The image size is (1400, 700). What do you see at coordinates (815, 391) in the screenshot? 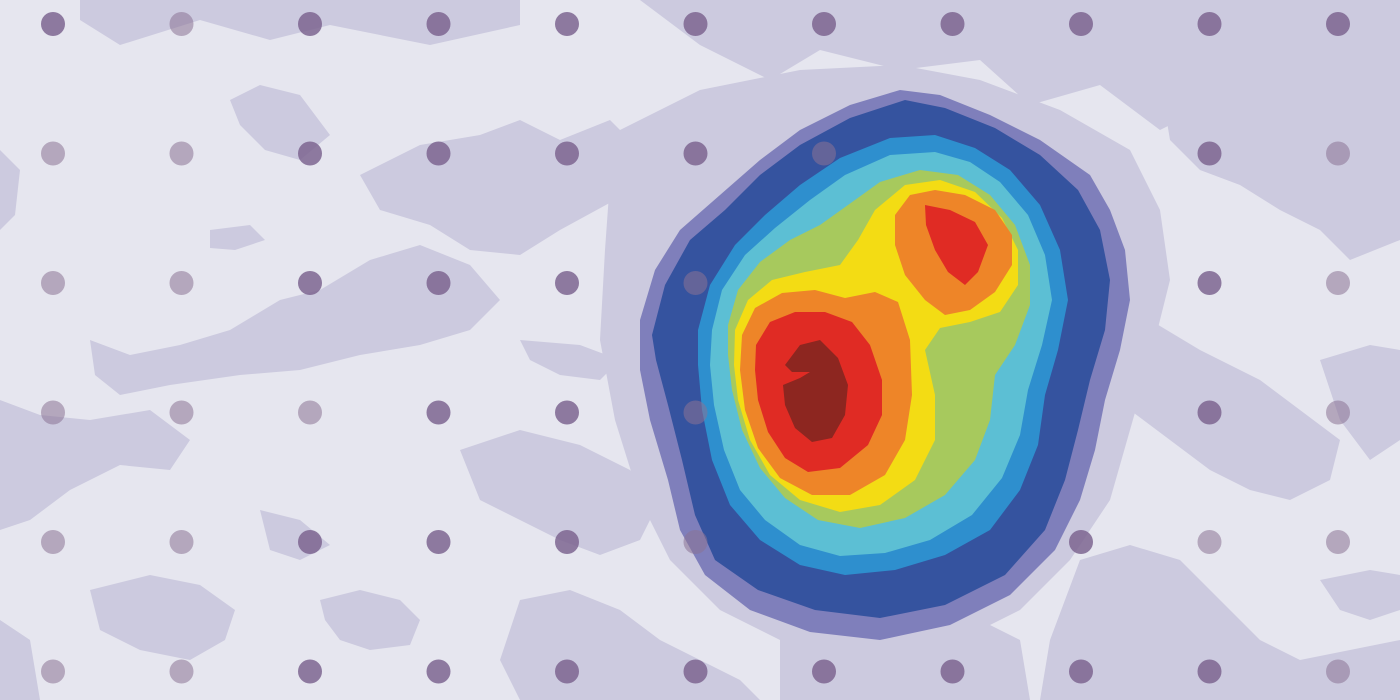
I see `contour-level-10-core` at bounding box center [815, 391].